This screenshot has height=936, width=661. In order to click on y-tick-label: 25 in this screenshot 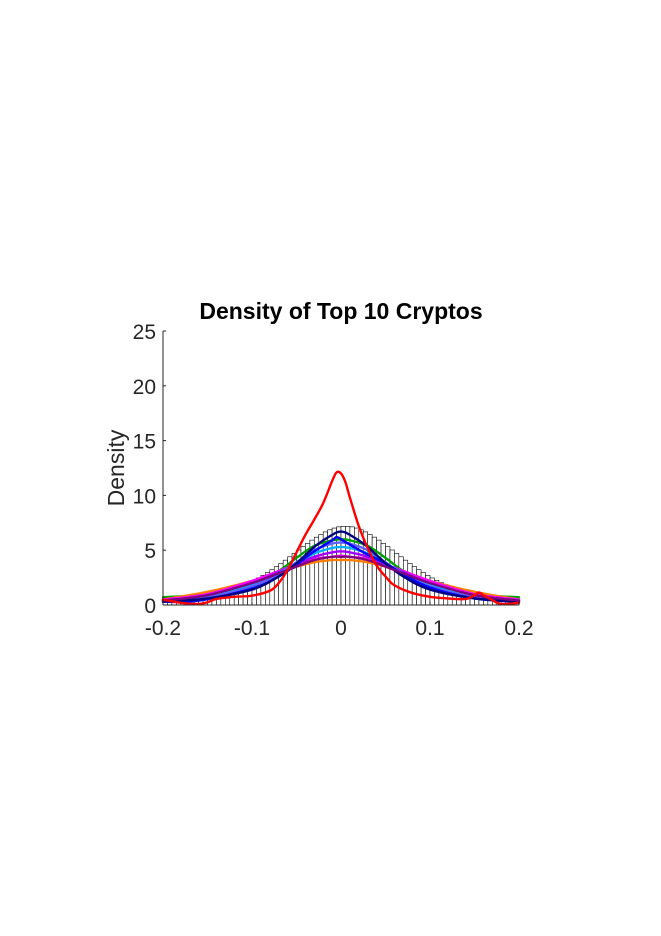, I will do `click(144, 332)`.